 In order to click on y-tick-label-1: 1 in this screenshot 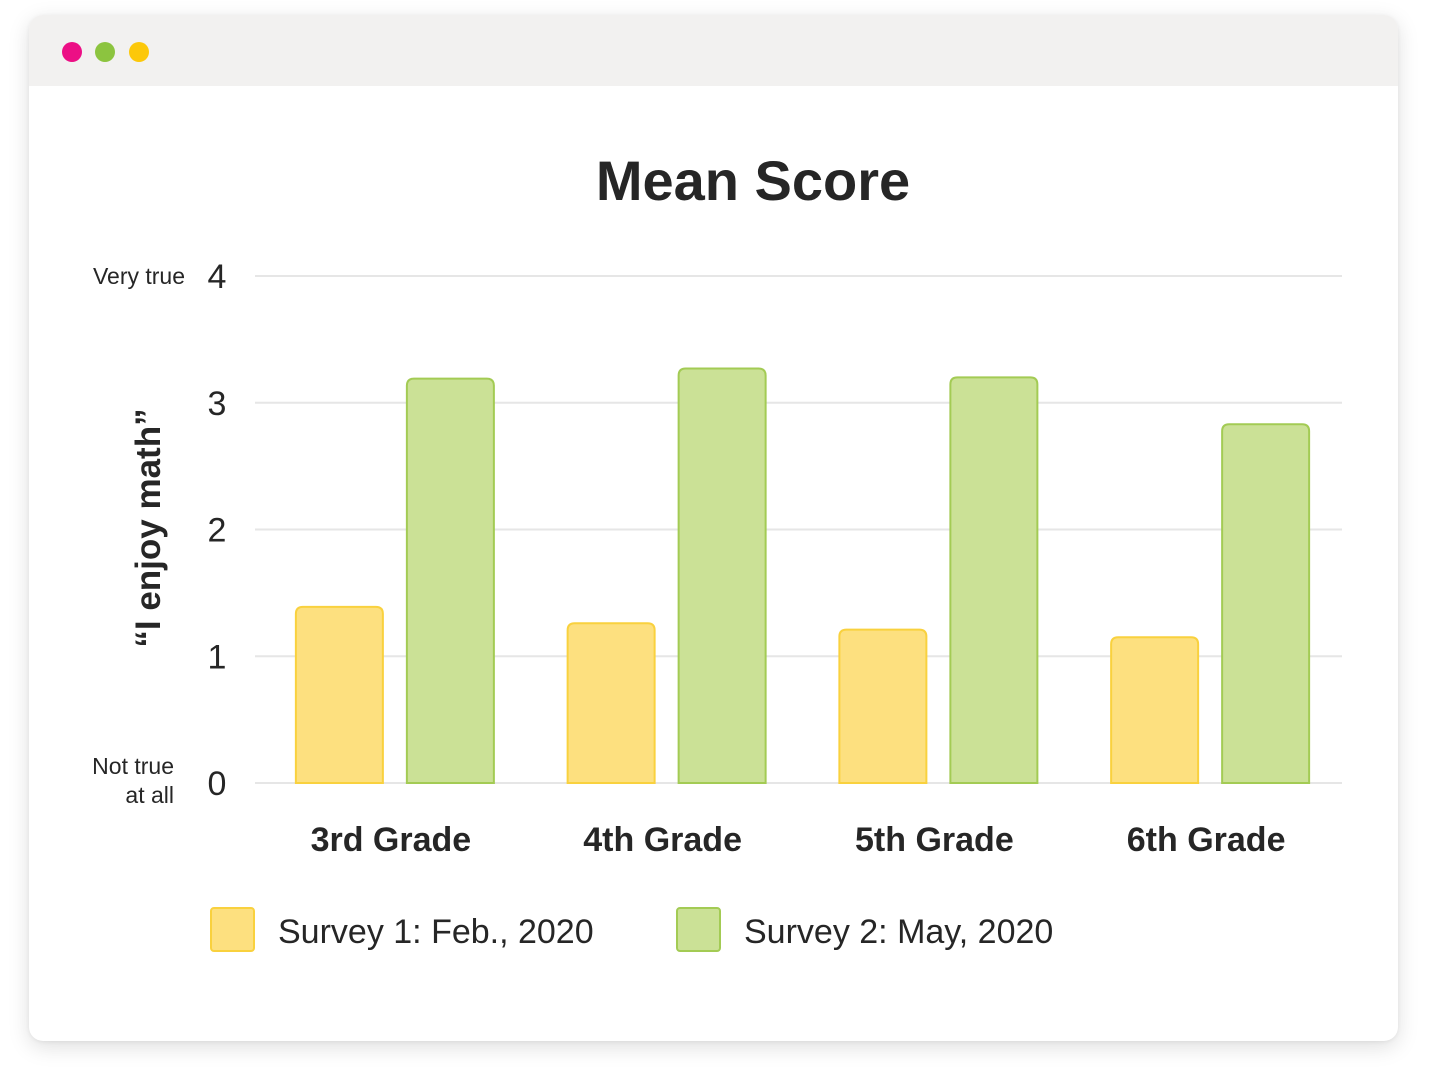, I will do `click(217, 657)`.